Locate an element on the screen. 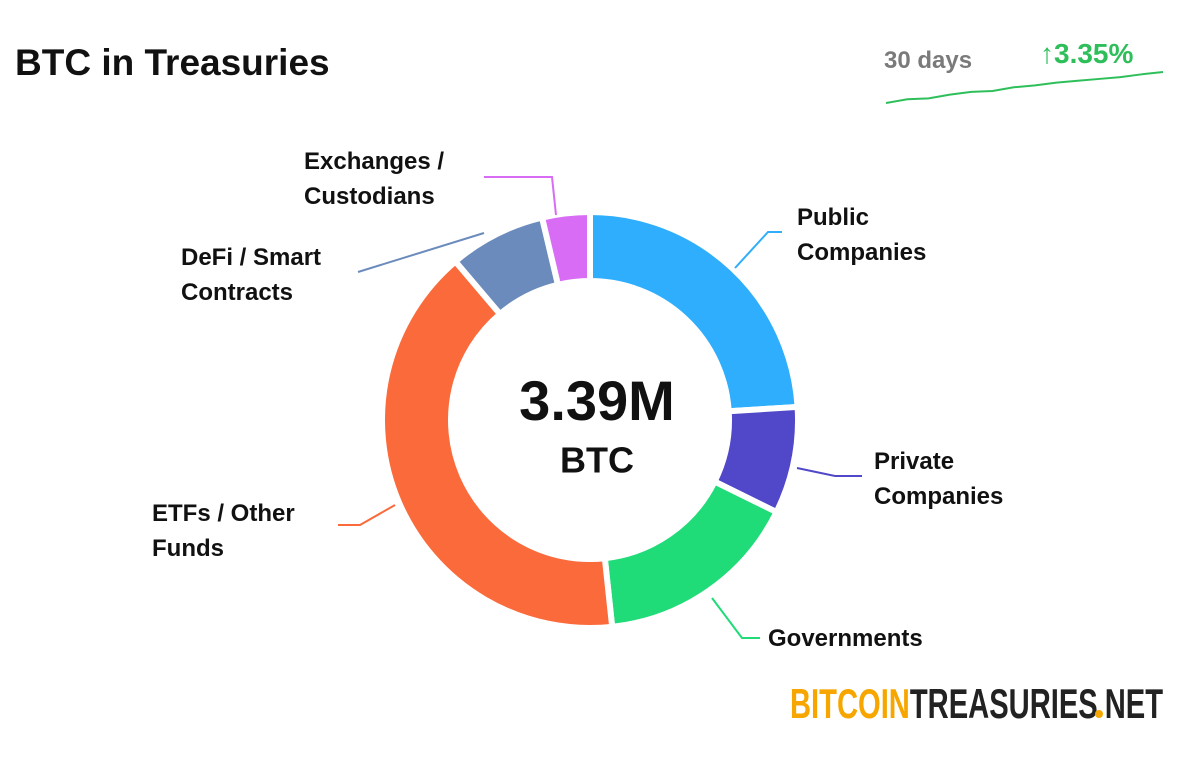  logo-dot is located at coordinates (1099, 714).